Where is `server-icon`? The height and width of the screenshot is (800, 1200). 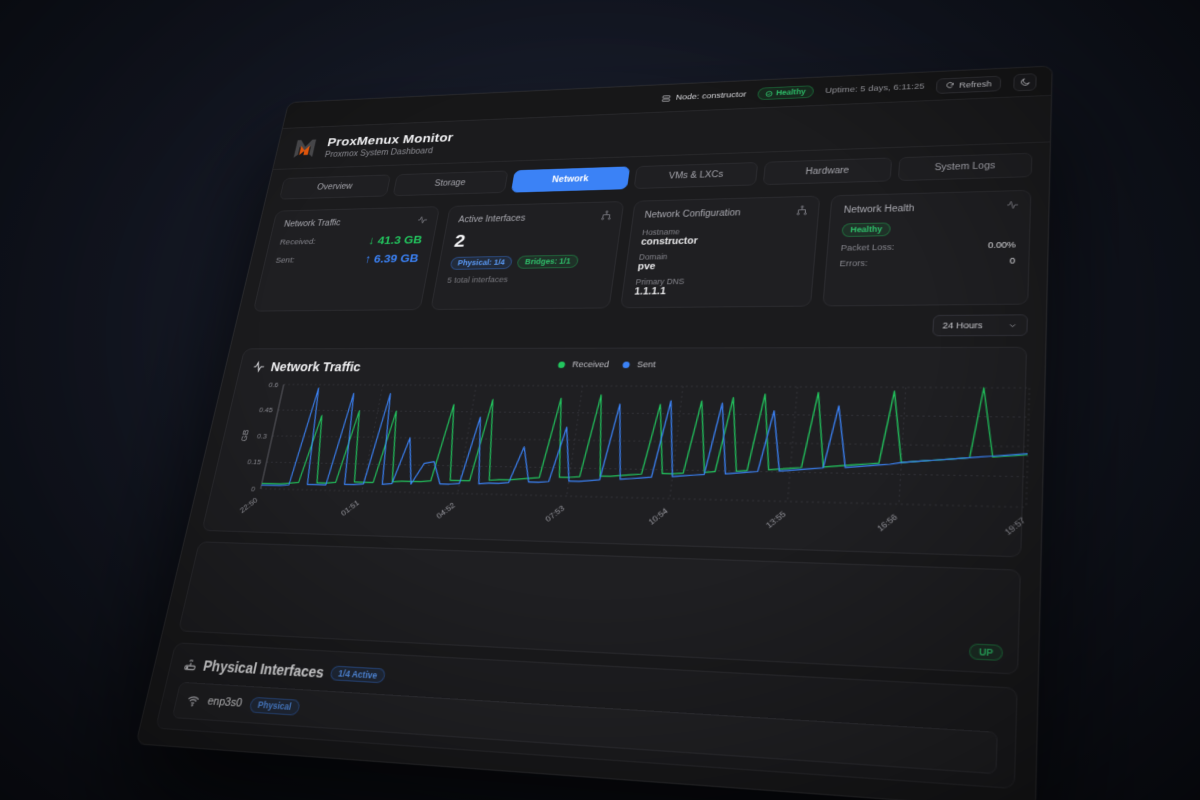 server-icon is located at coordinates (666, 98).